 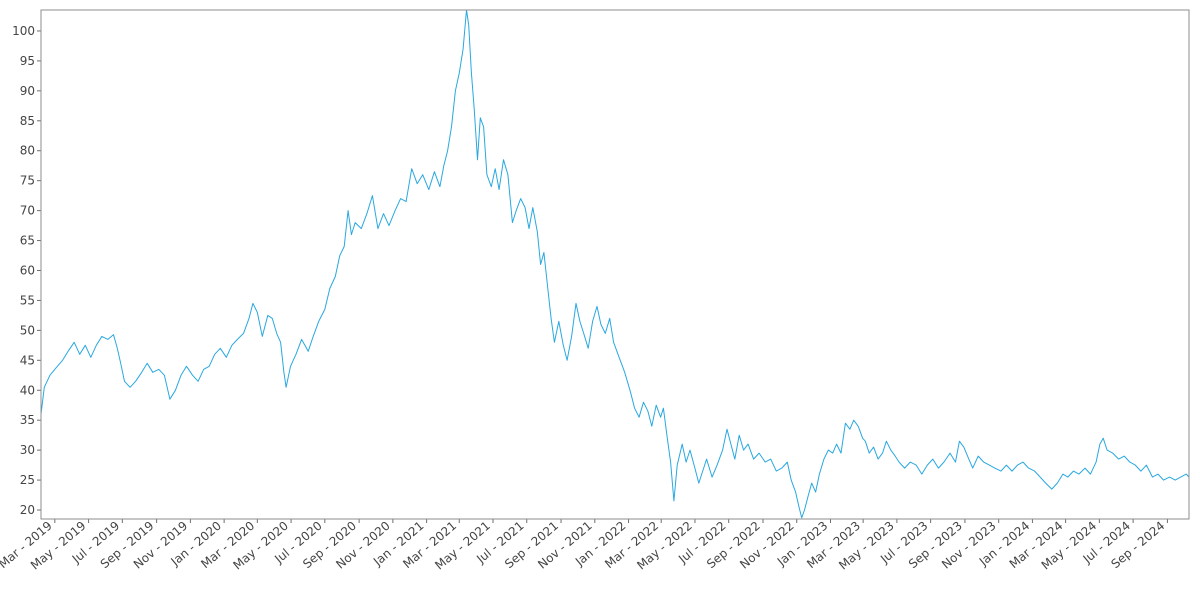 What do you see at coordinates (27, 91) in the screenshot?
I see `y-tick-label: 90` at bounding box center [27, 91].